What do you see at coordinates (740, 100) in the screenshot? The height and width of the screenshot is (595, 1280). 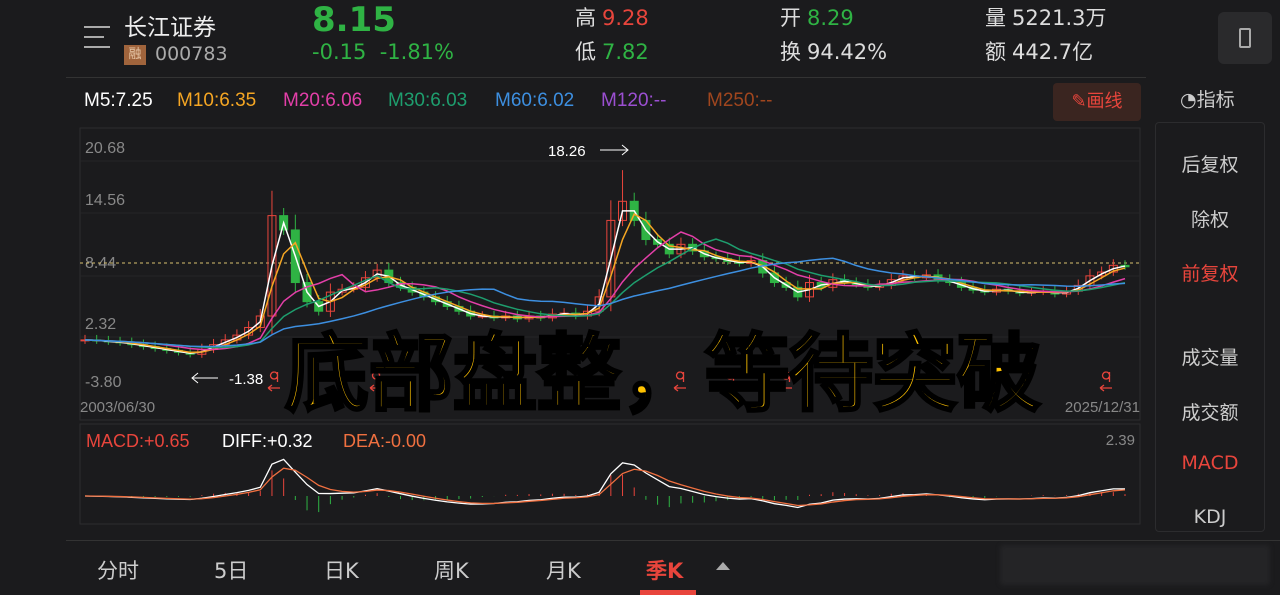 I see `ma-legend-6: M250:--` at bounding box center [740, 100].